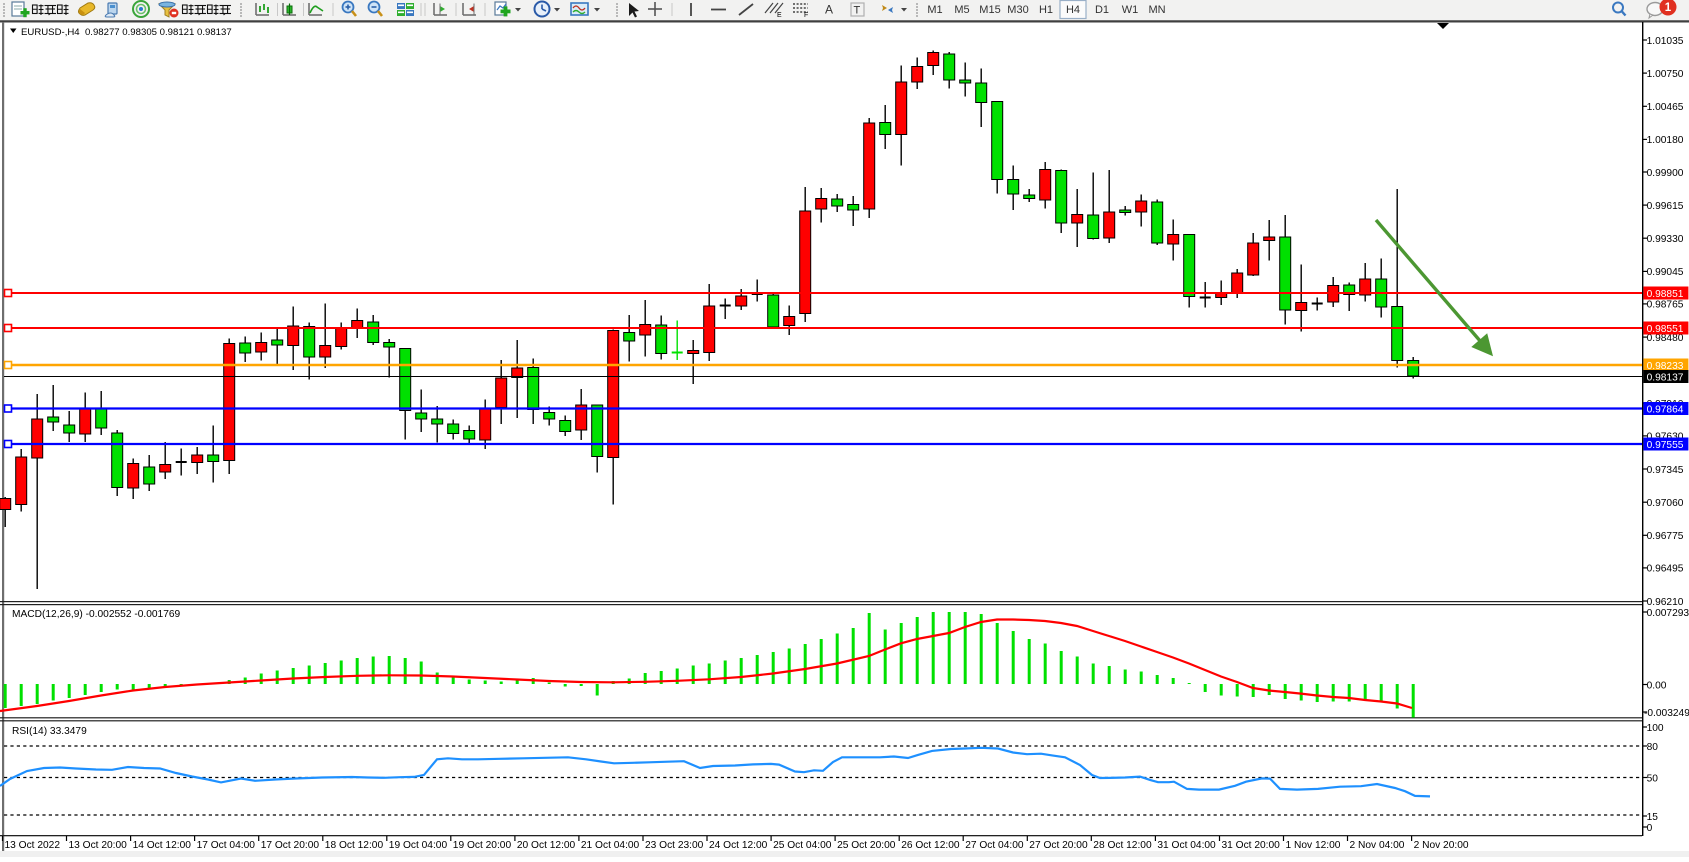 Image resolution: width=1689 pixels, height=862 pixels. Describe the element at coordinates (1665, 140) in the screenshot. I see `svg-text: 1.00180` at that location.